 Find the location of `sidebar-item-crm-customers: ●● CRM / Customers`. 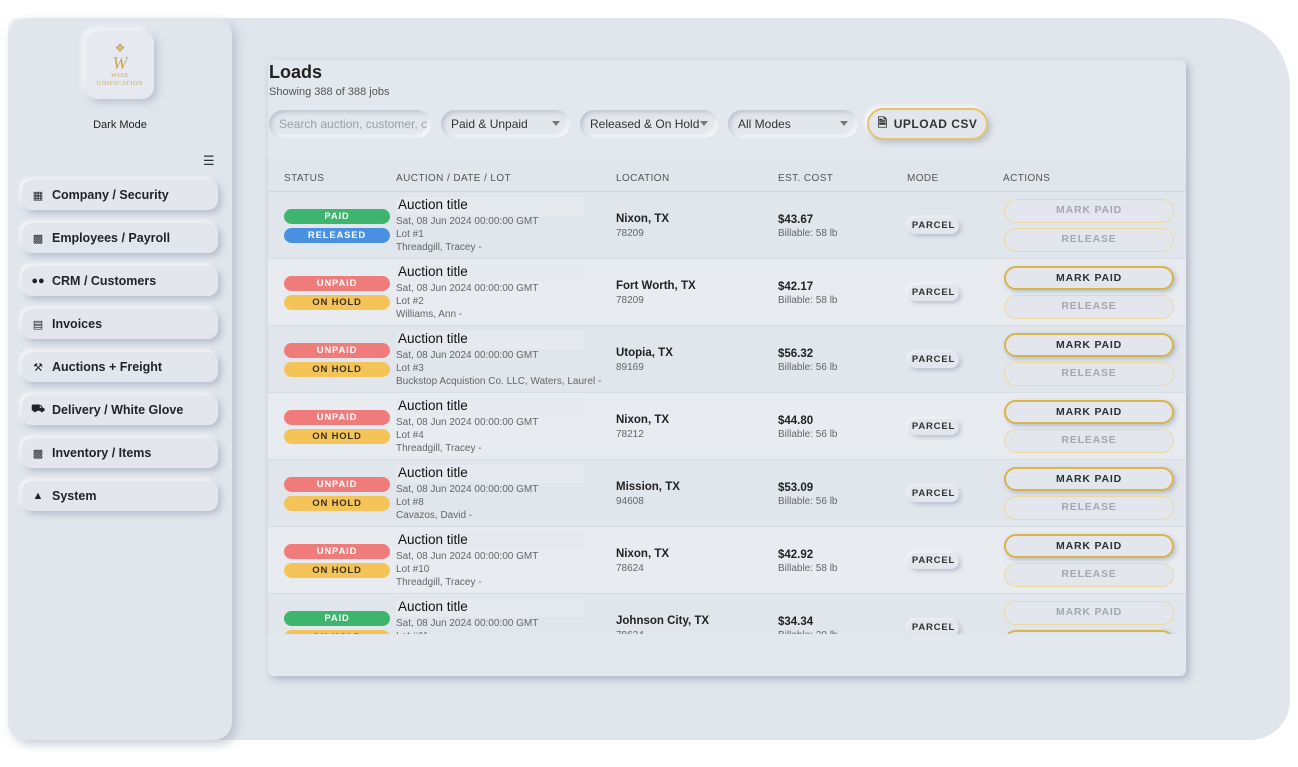

sidebar-item-crm-customers: ●● CRM / Customers is located at coordinates (120, 281).